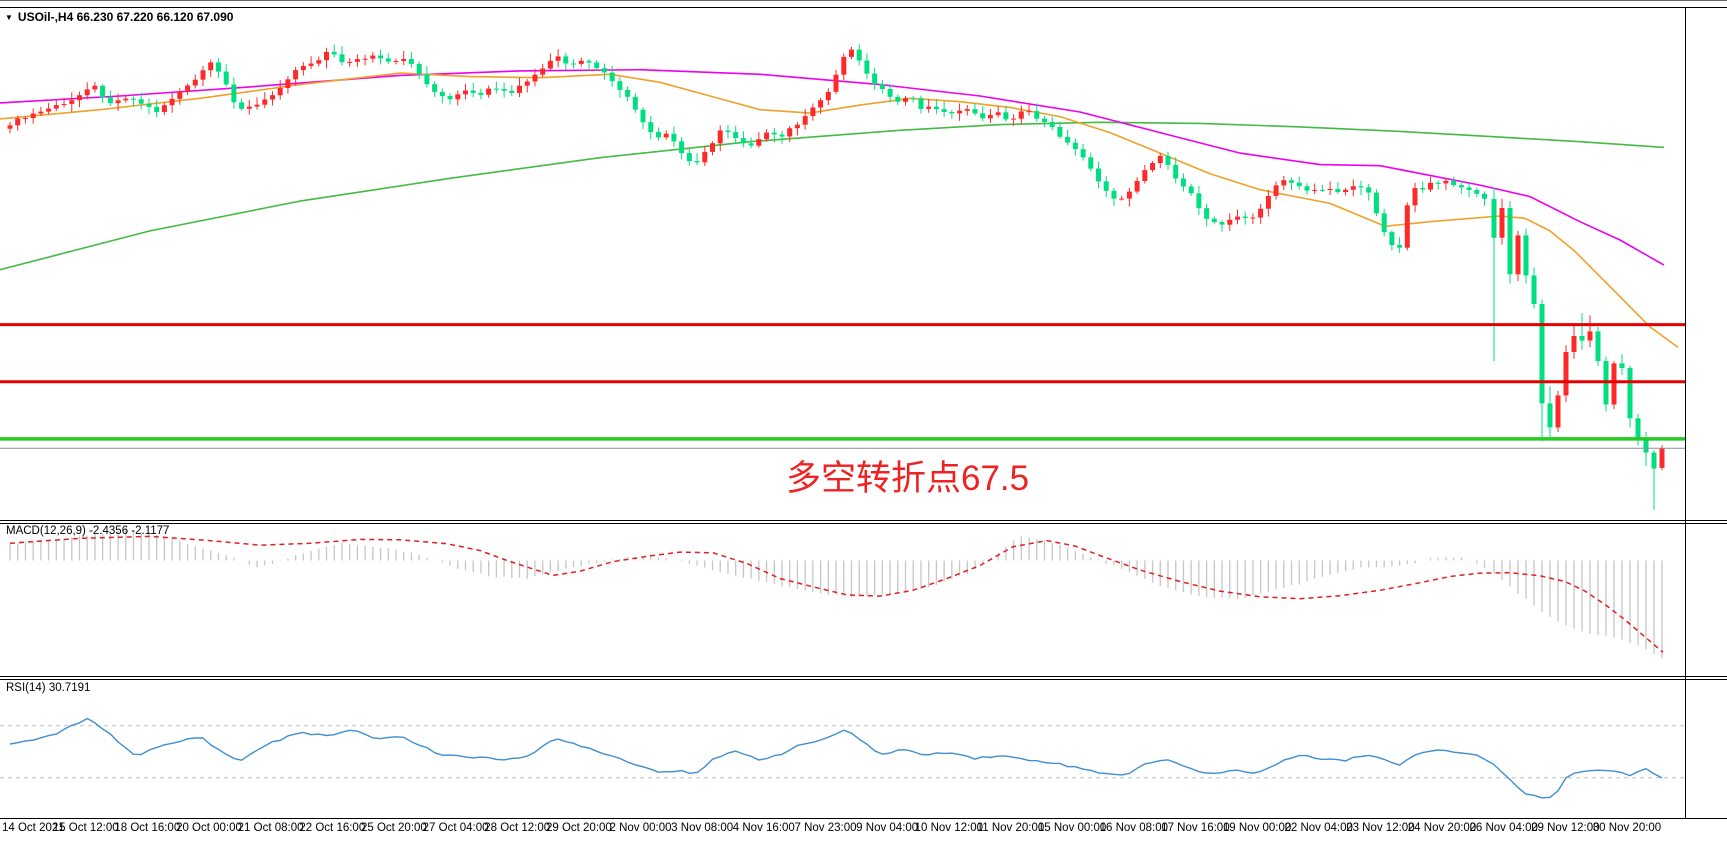  Describe the element at coordinates (33, 828) in the screenshot. I see `time-axis-label: 14 Oct 2021` at that location.